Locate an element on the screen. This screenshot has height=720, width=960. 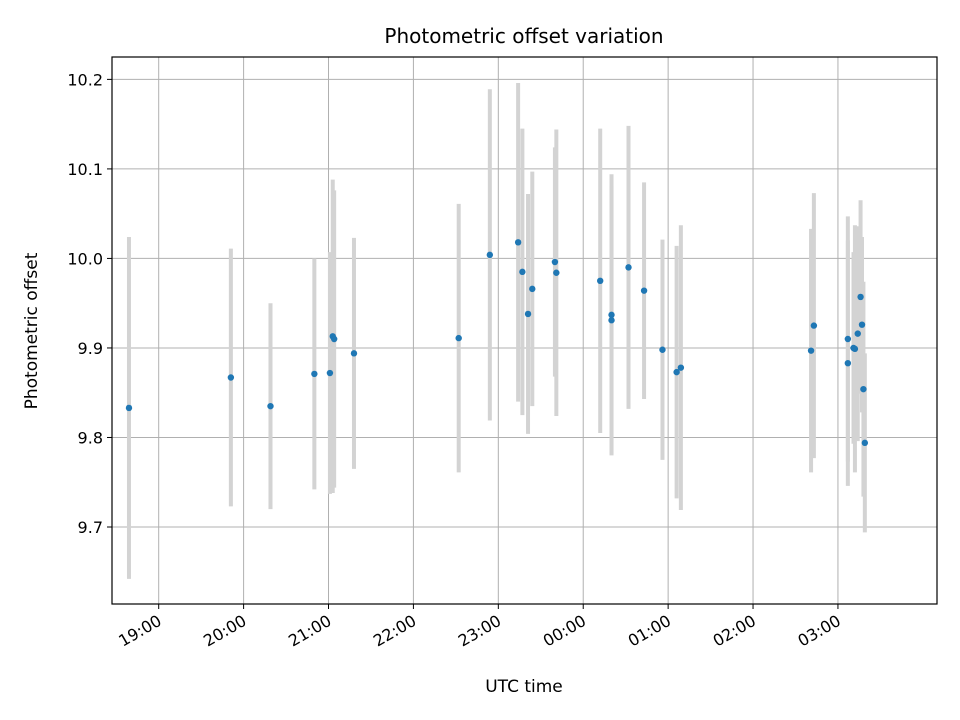
x-tick-label: 01:00 is located at coordinates (649, 631).